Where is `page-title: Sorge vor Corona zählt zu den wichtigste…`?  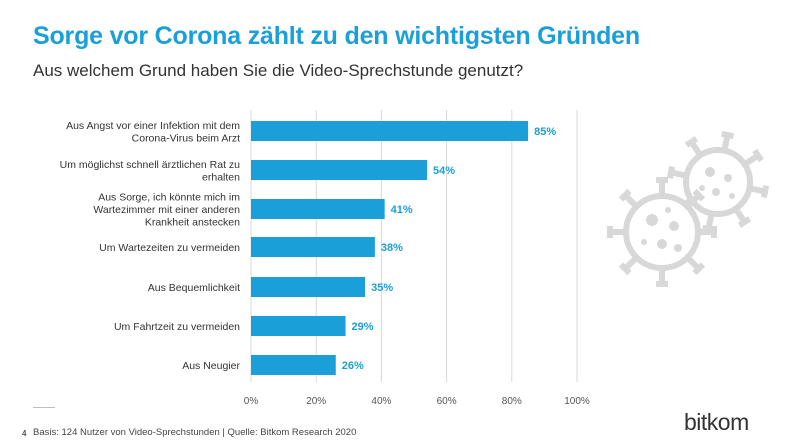 page-title: Sorge vor Corona zählt zu den wichtigste… is located at coordinates (336, 36).